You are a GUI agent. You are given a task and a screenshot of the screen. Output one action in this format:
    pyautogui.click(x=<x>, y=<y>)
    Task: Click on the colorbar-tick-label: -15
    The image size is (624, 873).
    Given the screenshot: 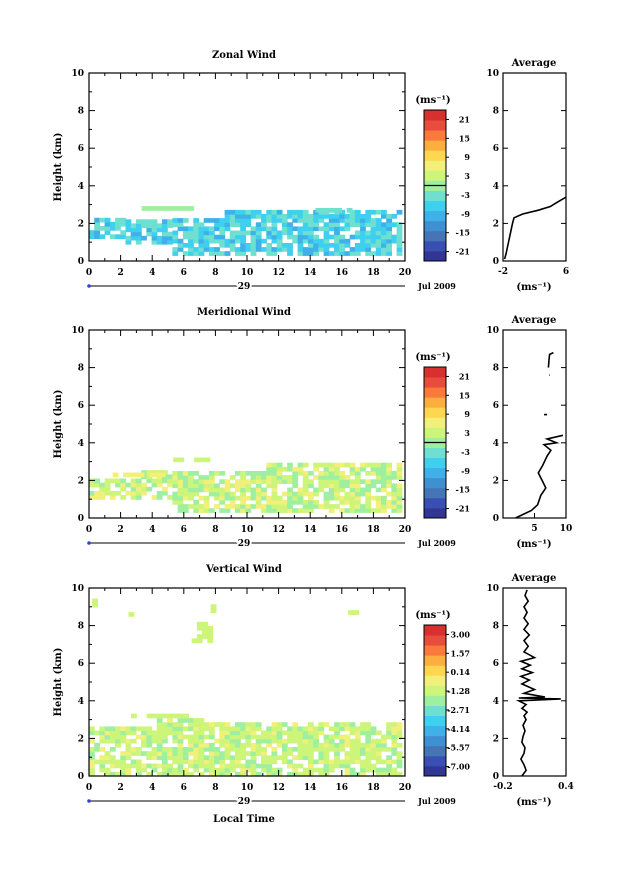 What is the action you would take?
    pyautogui.click(x=463, y=233)
    